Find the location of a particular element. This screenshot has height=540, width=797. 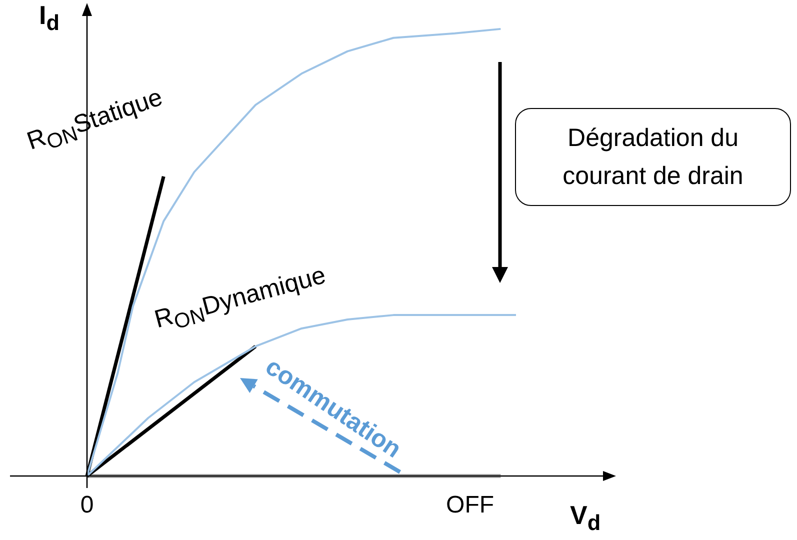

x-tick-label: OFF is located at coordinates (470, 505).